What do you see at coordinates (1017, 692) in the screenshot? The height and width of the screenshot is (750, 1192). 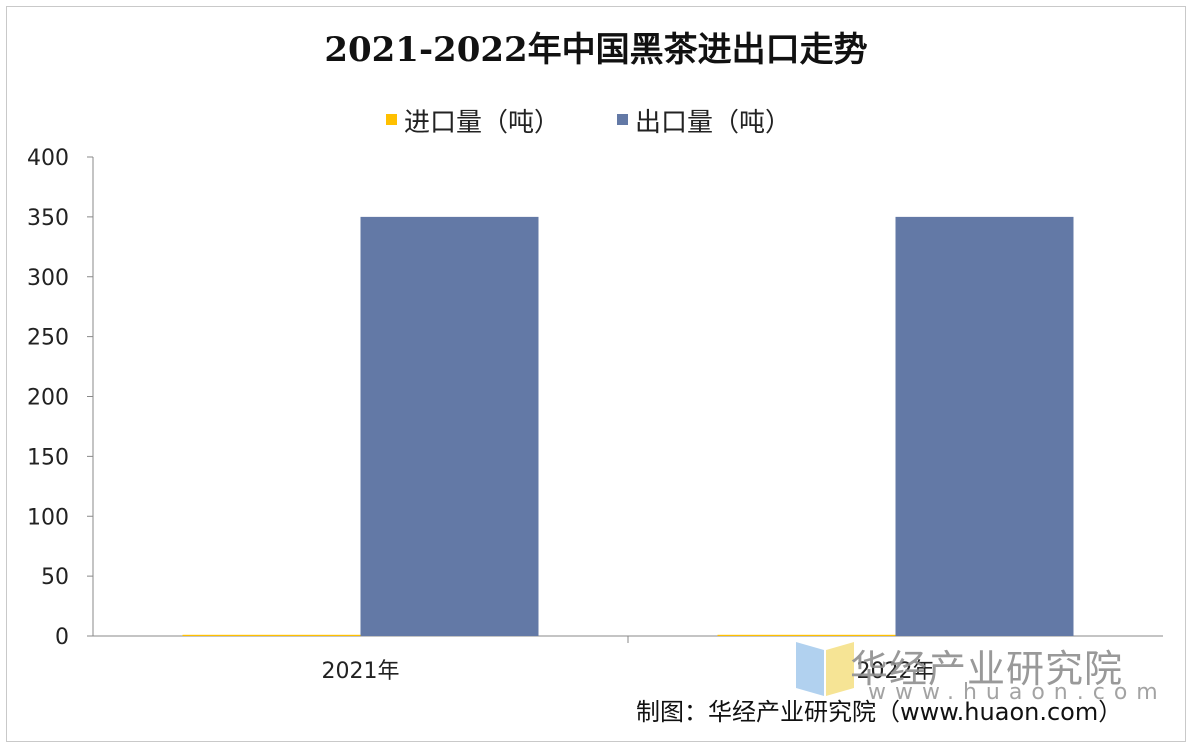 I see `watermark-url: www.huaon.com` at bounding box center [1017, 692].